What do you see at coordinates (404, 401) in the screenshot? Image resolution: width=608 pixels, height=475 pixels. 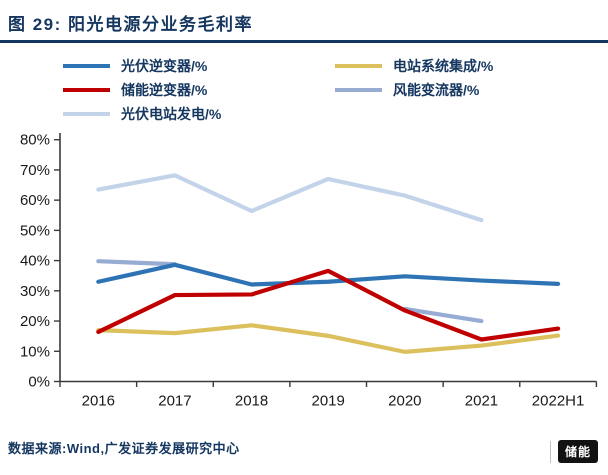 I see `svg-text: 2020` at bounding box center [404, 401].